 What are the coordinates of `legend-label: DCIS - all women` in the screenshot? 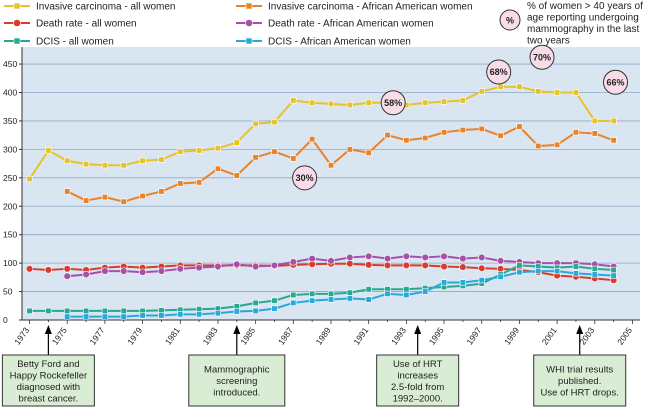 It's located at (75, 42).